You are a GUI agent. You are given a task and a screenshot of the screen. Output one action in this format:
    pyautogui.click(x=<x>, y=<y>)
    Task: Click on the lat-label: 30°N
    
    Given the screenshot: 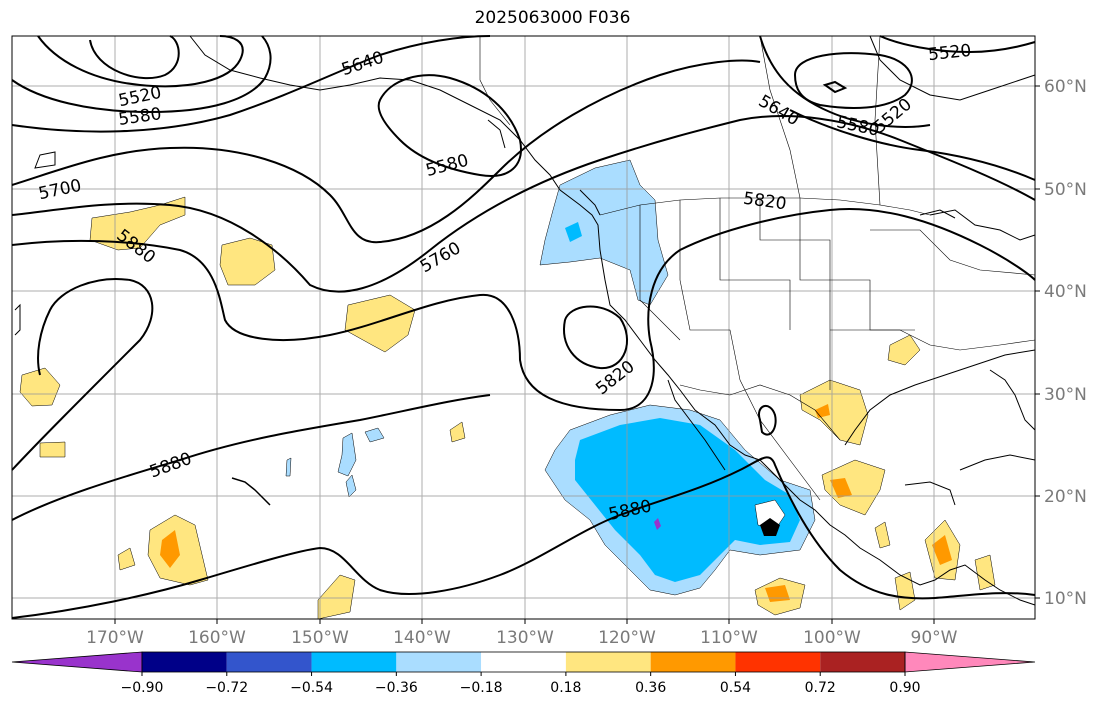 What is the action you would take?
    pyautogui.click(x=1065, y=395)
    